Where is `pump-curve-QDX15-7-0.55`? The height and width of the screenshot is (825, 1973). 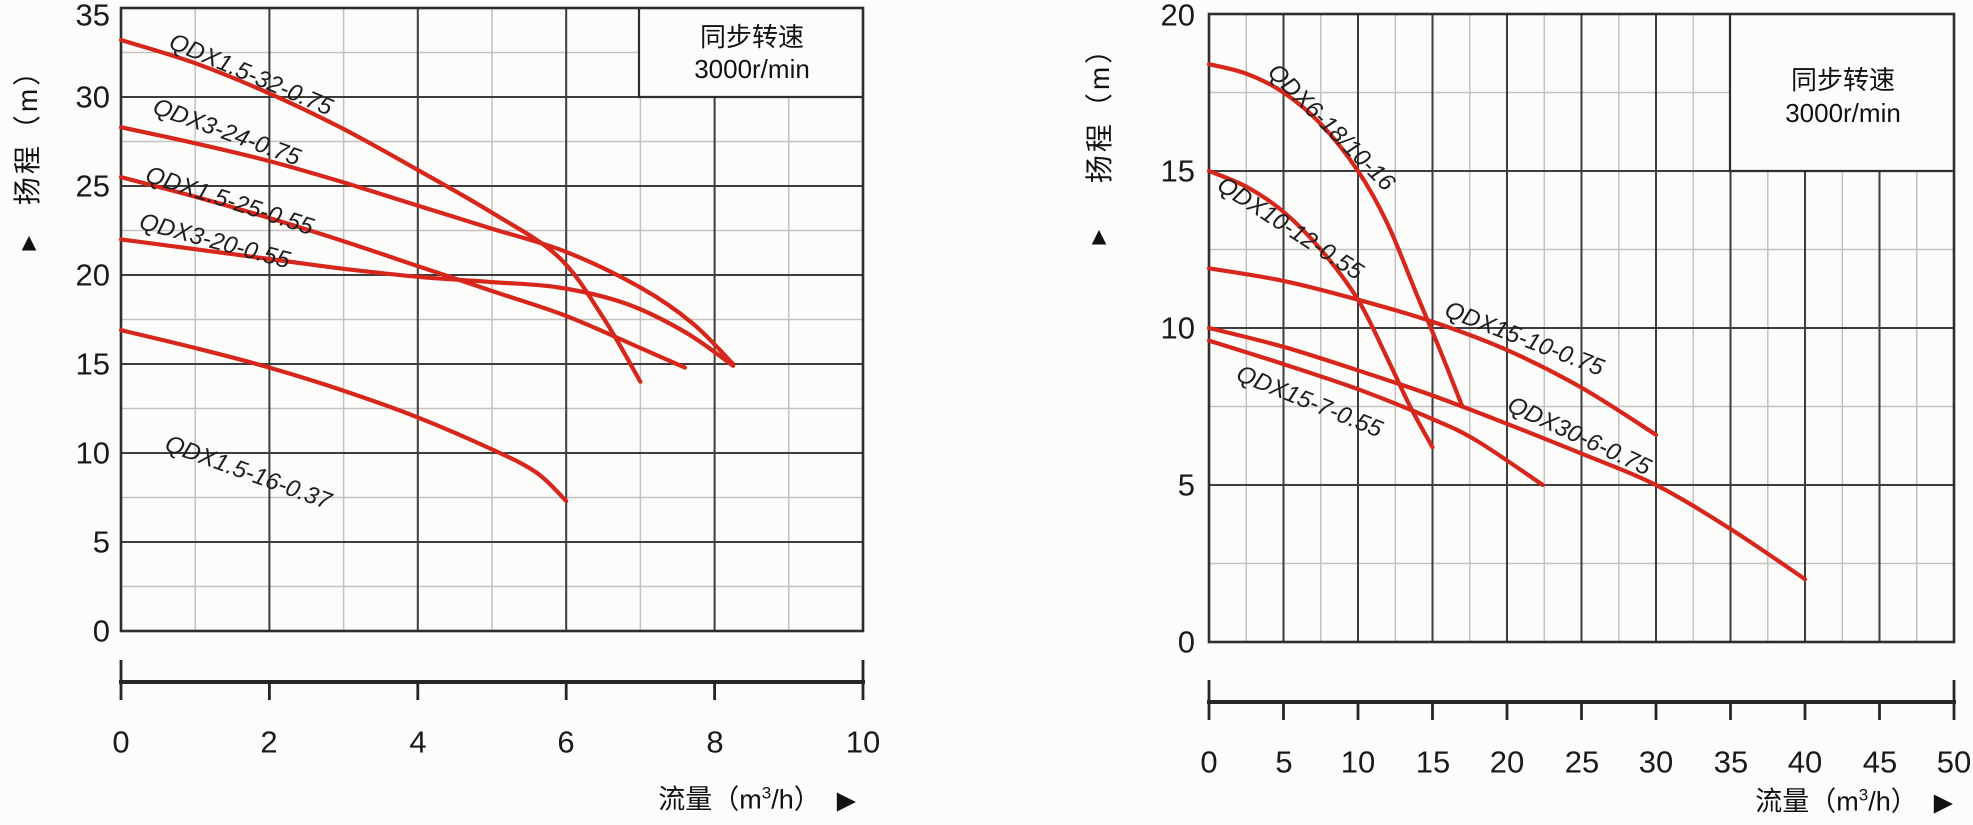 pump-curve-QDX15-7-0.55 is located at coordinates (1375, 413).